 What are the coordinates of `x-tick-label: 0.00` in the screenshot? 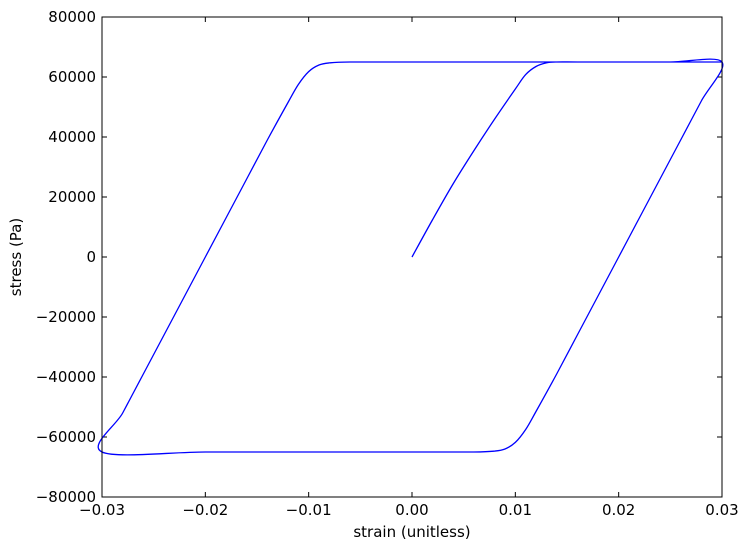 It's located at (411, 510).